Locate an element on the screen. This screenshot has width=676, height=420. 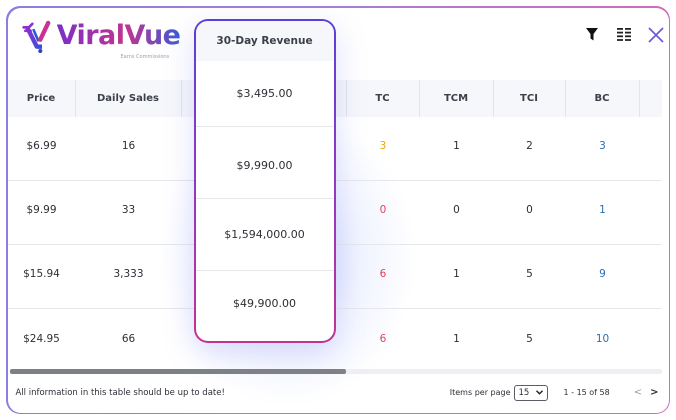
cell-tc: 3 is located at coordinates (383, 146).